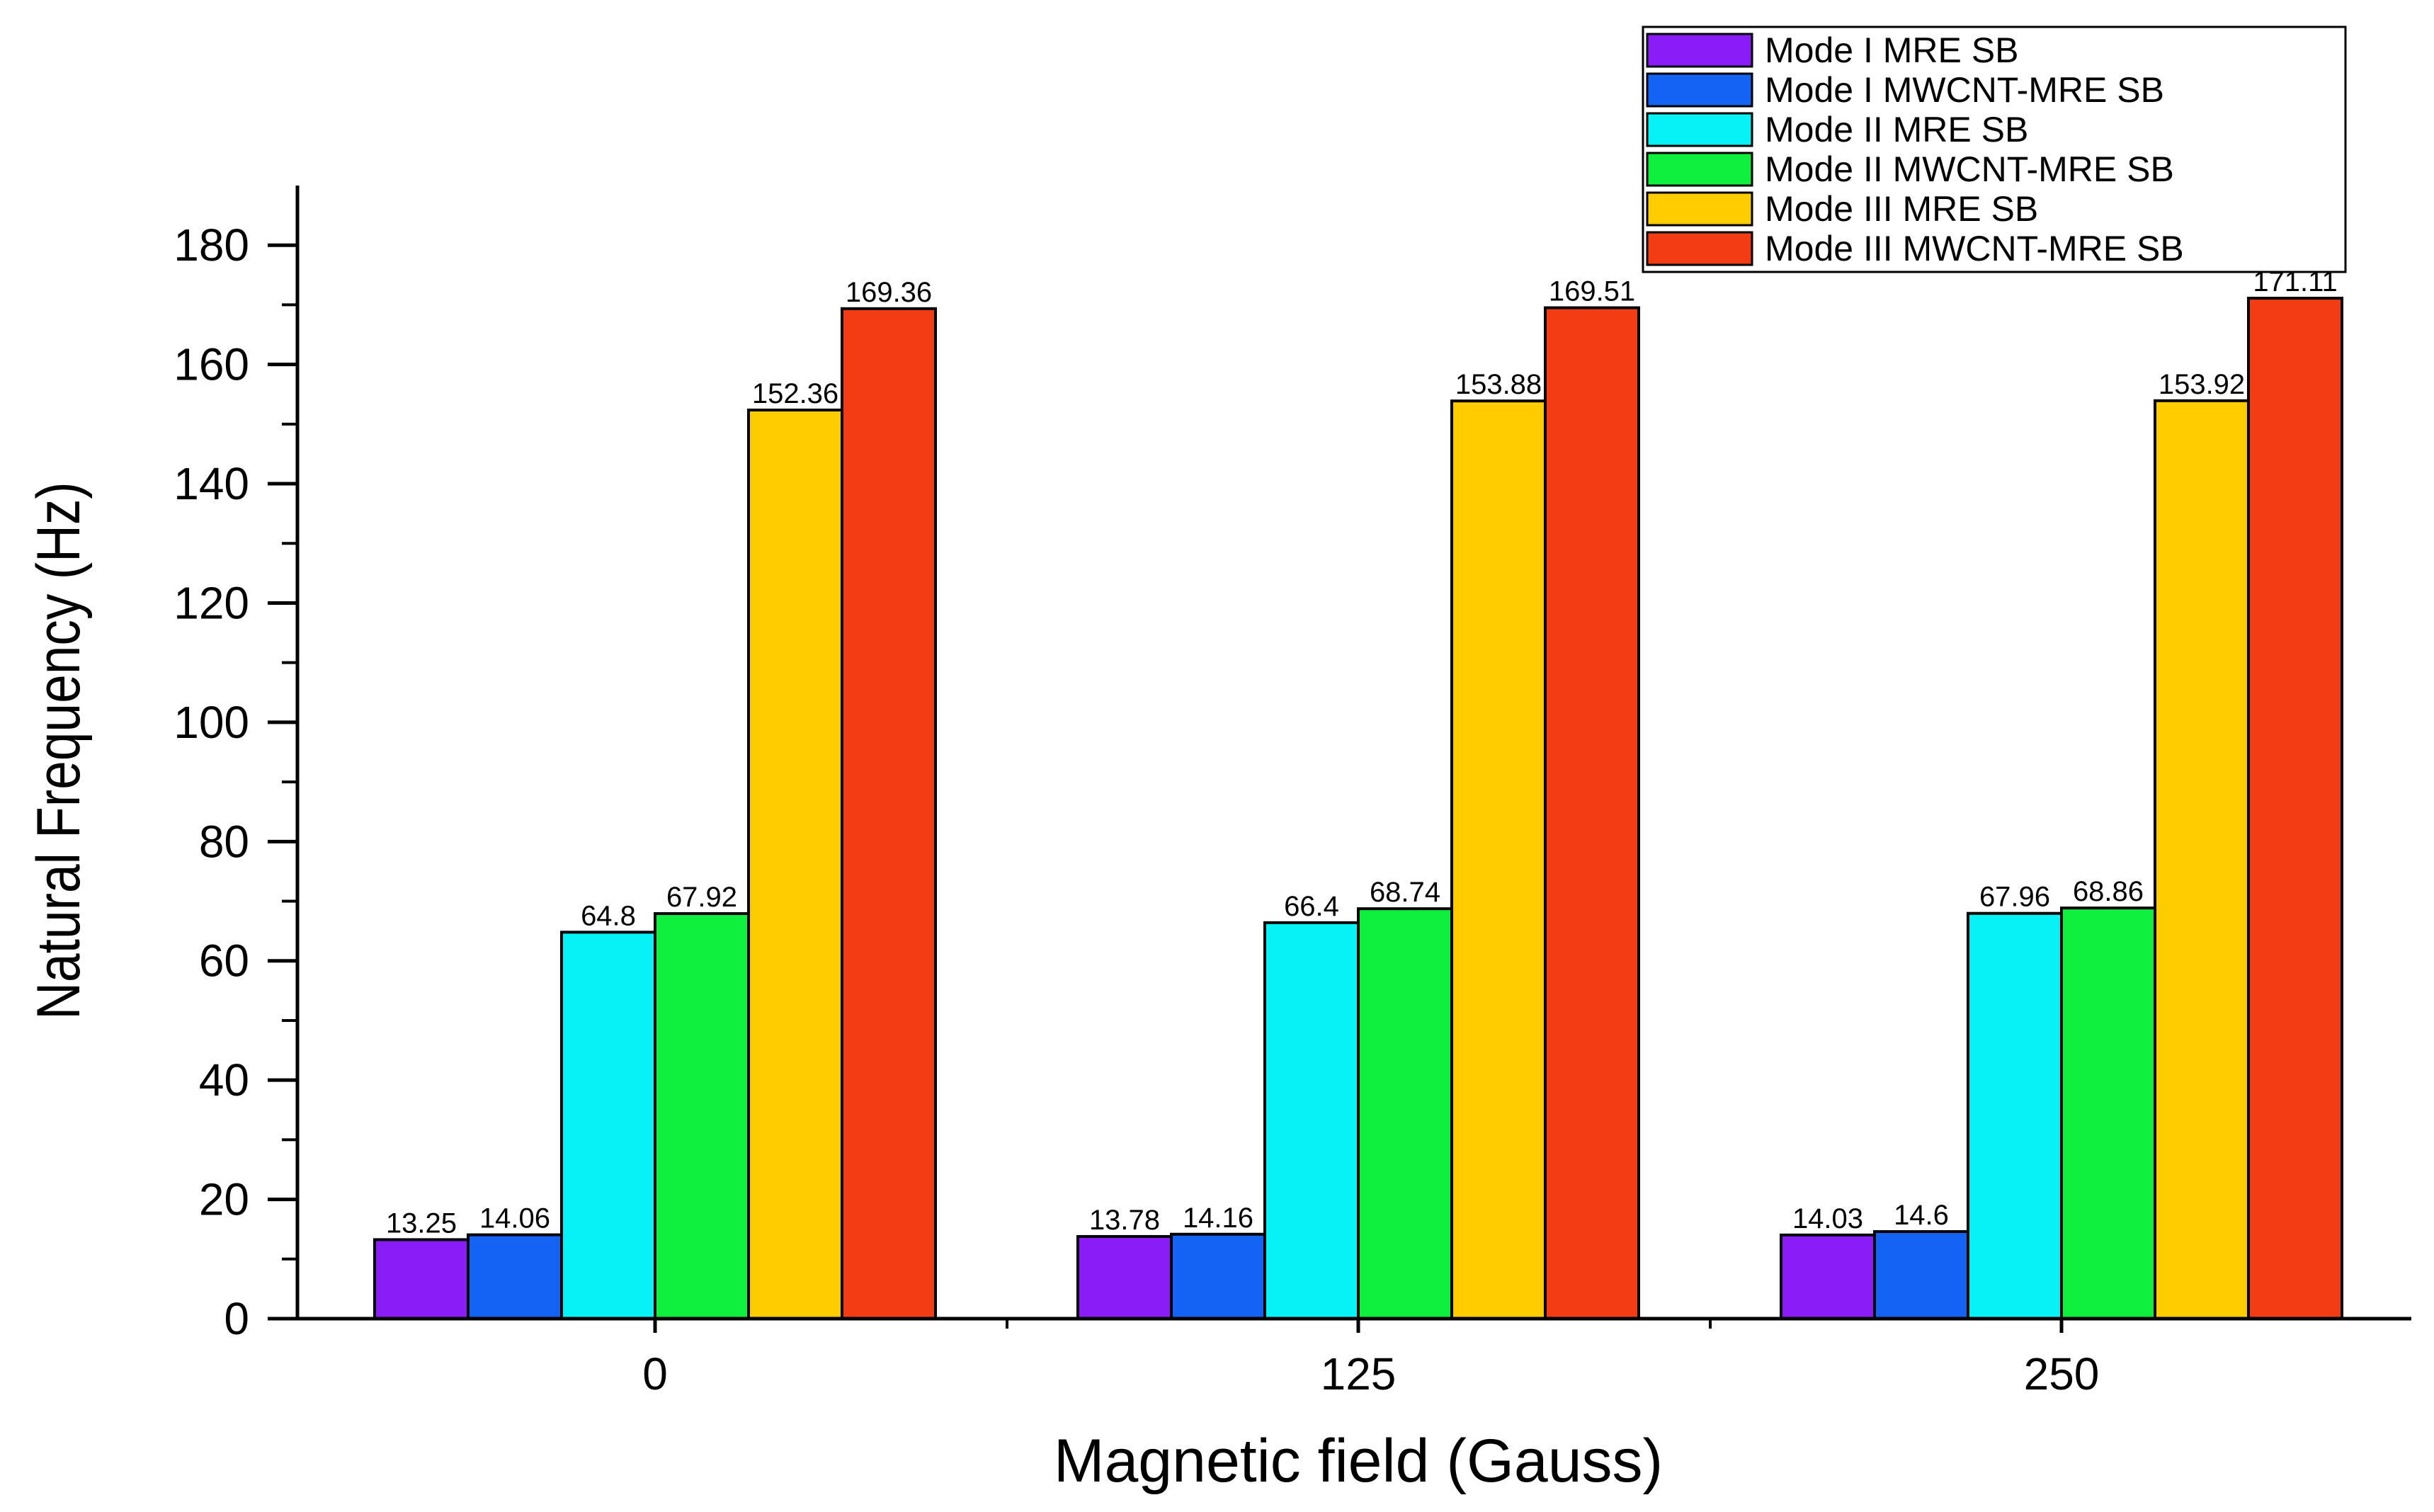  I want to click on x-tick-label: 250, so click(2062, 1373).